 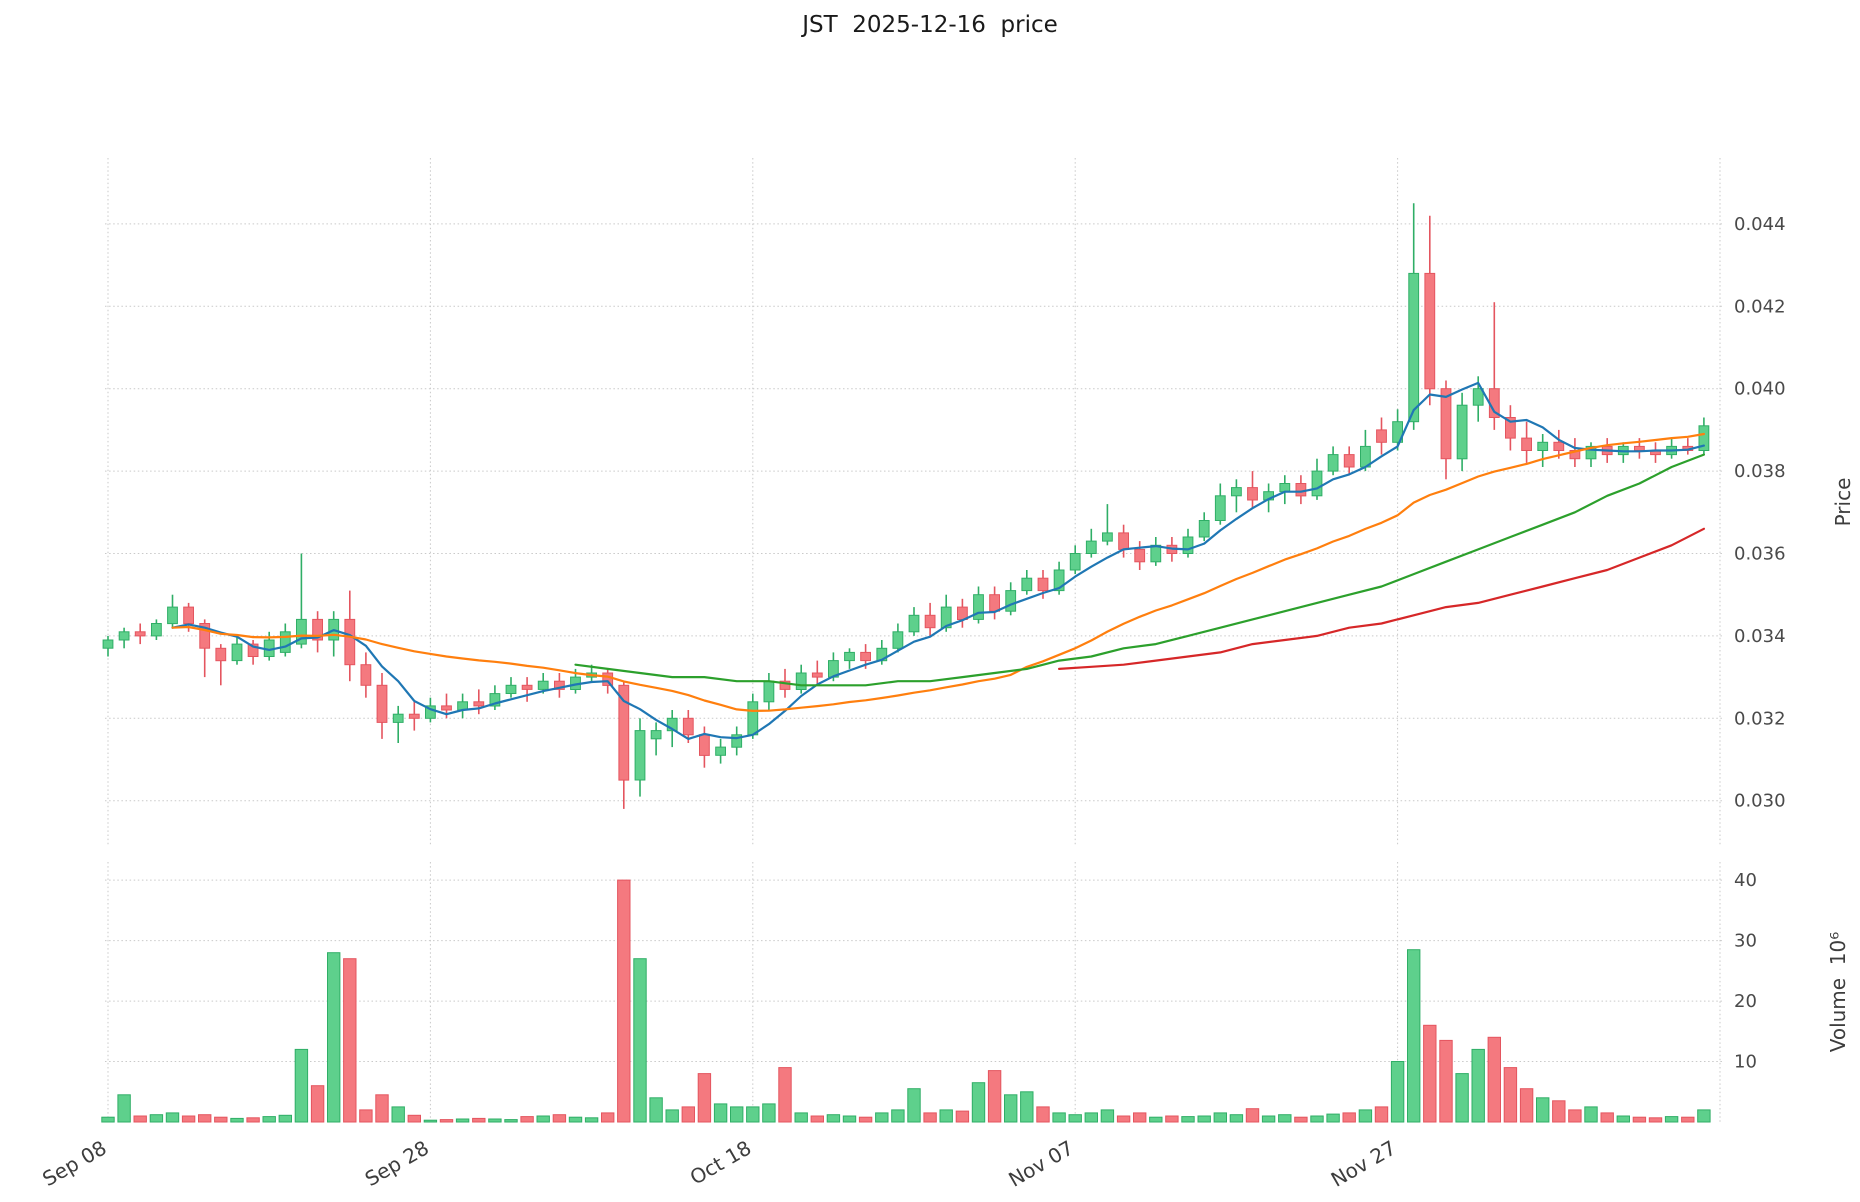 What do you see at coordinates (1760, 471) in the screenshot?
I see `price-tick-label: 0.038` at bounding box center [1760, 471].